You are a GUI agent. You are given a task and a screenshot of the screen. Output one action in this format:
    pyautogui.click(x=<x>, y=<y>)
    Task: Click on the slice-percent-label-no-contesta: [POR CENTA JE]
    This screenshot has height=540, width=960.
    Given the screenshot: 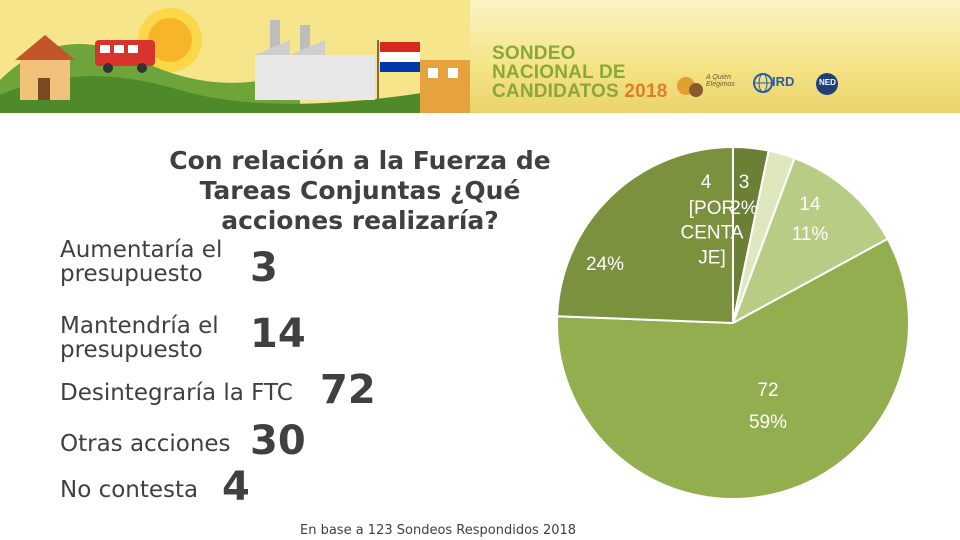 What is the action you would take?
    pyautogui.click(x=712, y=233)
    